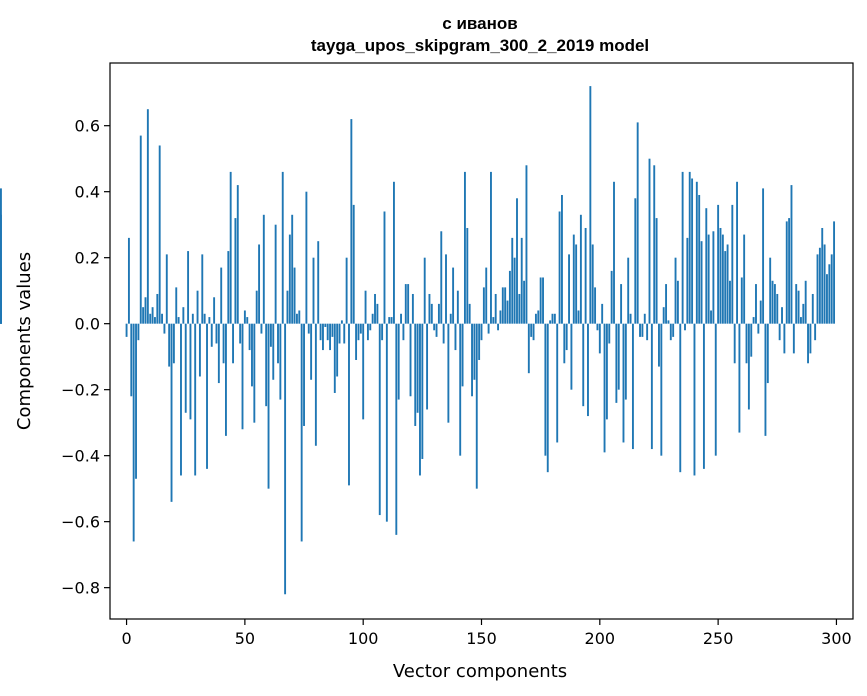 Image resolution: width=867 pixels, height=696 pixels. Describe the element at coordinates (600, 638) in the screenshot. I see `x-tick-label: 200` at that location.